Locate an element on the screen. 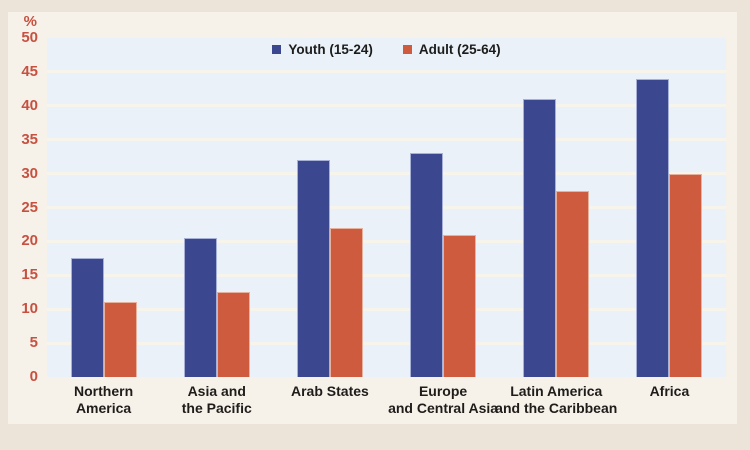  y-tick-label-40: 40 is located at coordinates (29, 105).